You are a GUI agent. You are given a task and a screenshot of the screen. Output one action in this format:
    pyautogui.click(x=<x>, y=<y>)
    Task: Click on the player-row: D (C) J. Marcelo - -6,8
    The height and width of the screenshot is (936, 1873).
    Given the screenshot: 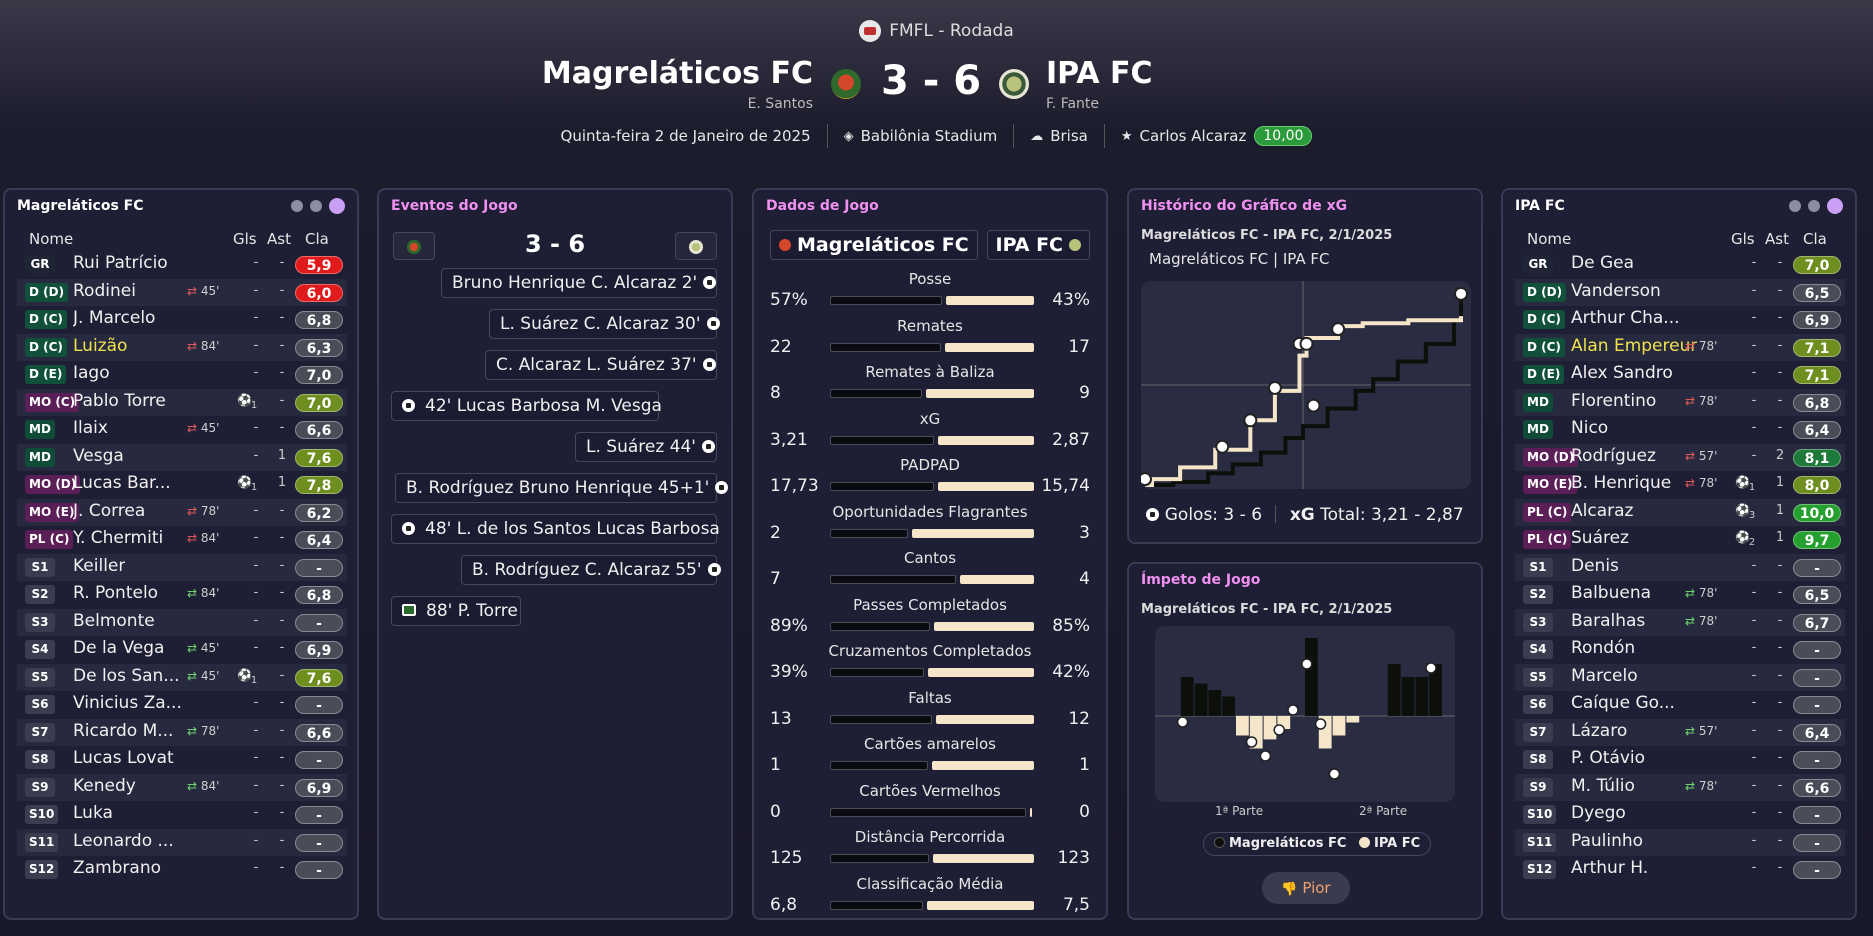 What is the action you would take?
    pyautogui.click(x=182, y=320)
    